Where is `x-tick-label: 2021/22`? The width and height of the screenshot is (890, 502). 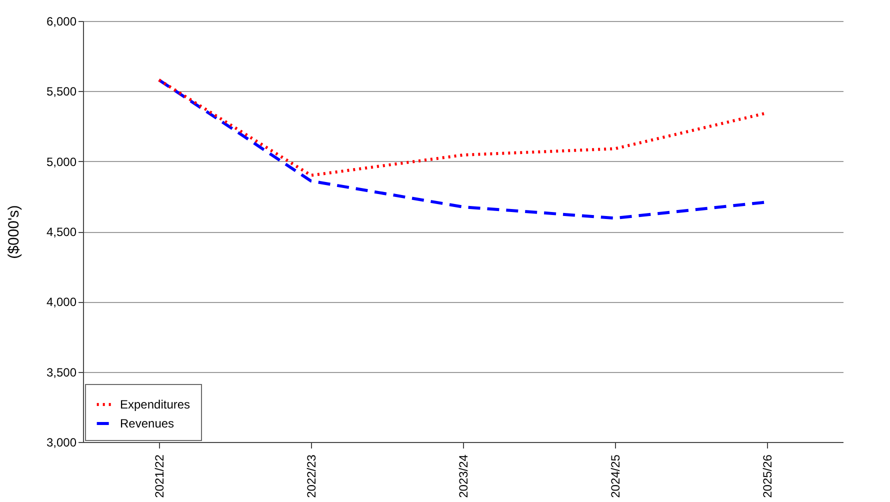
x-tick-label: 2021/22 is located at coordinates (159, 476).